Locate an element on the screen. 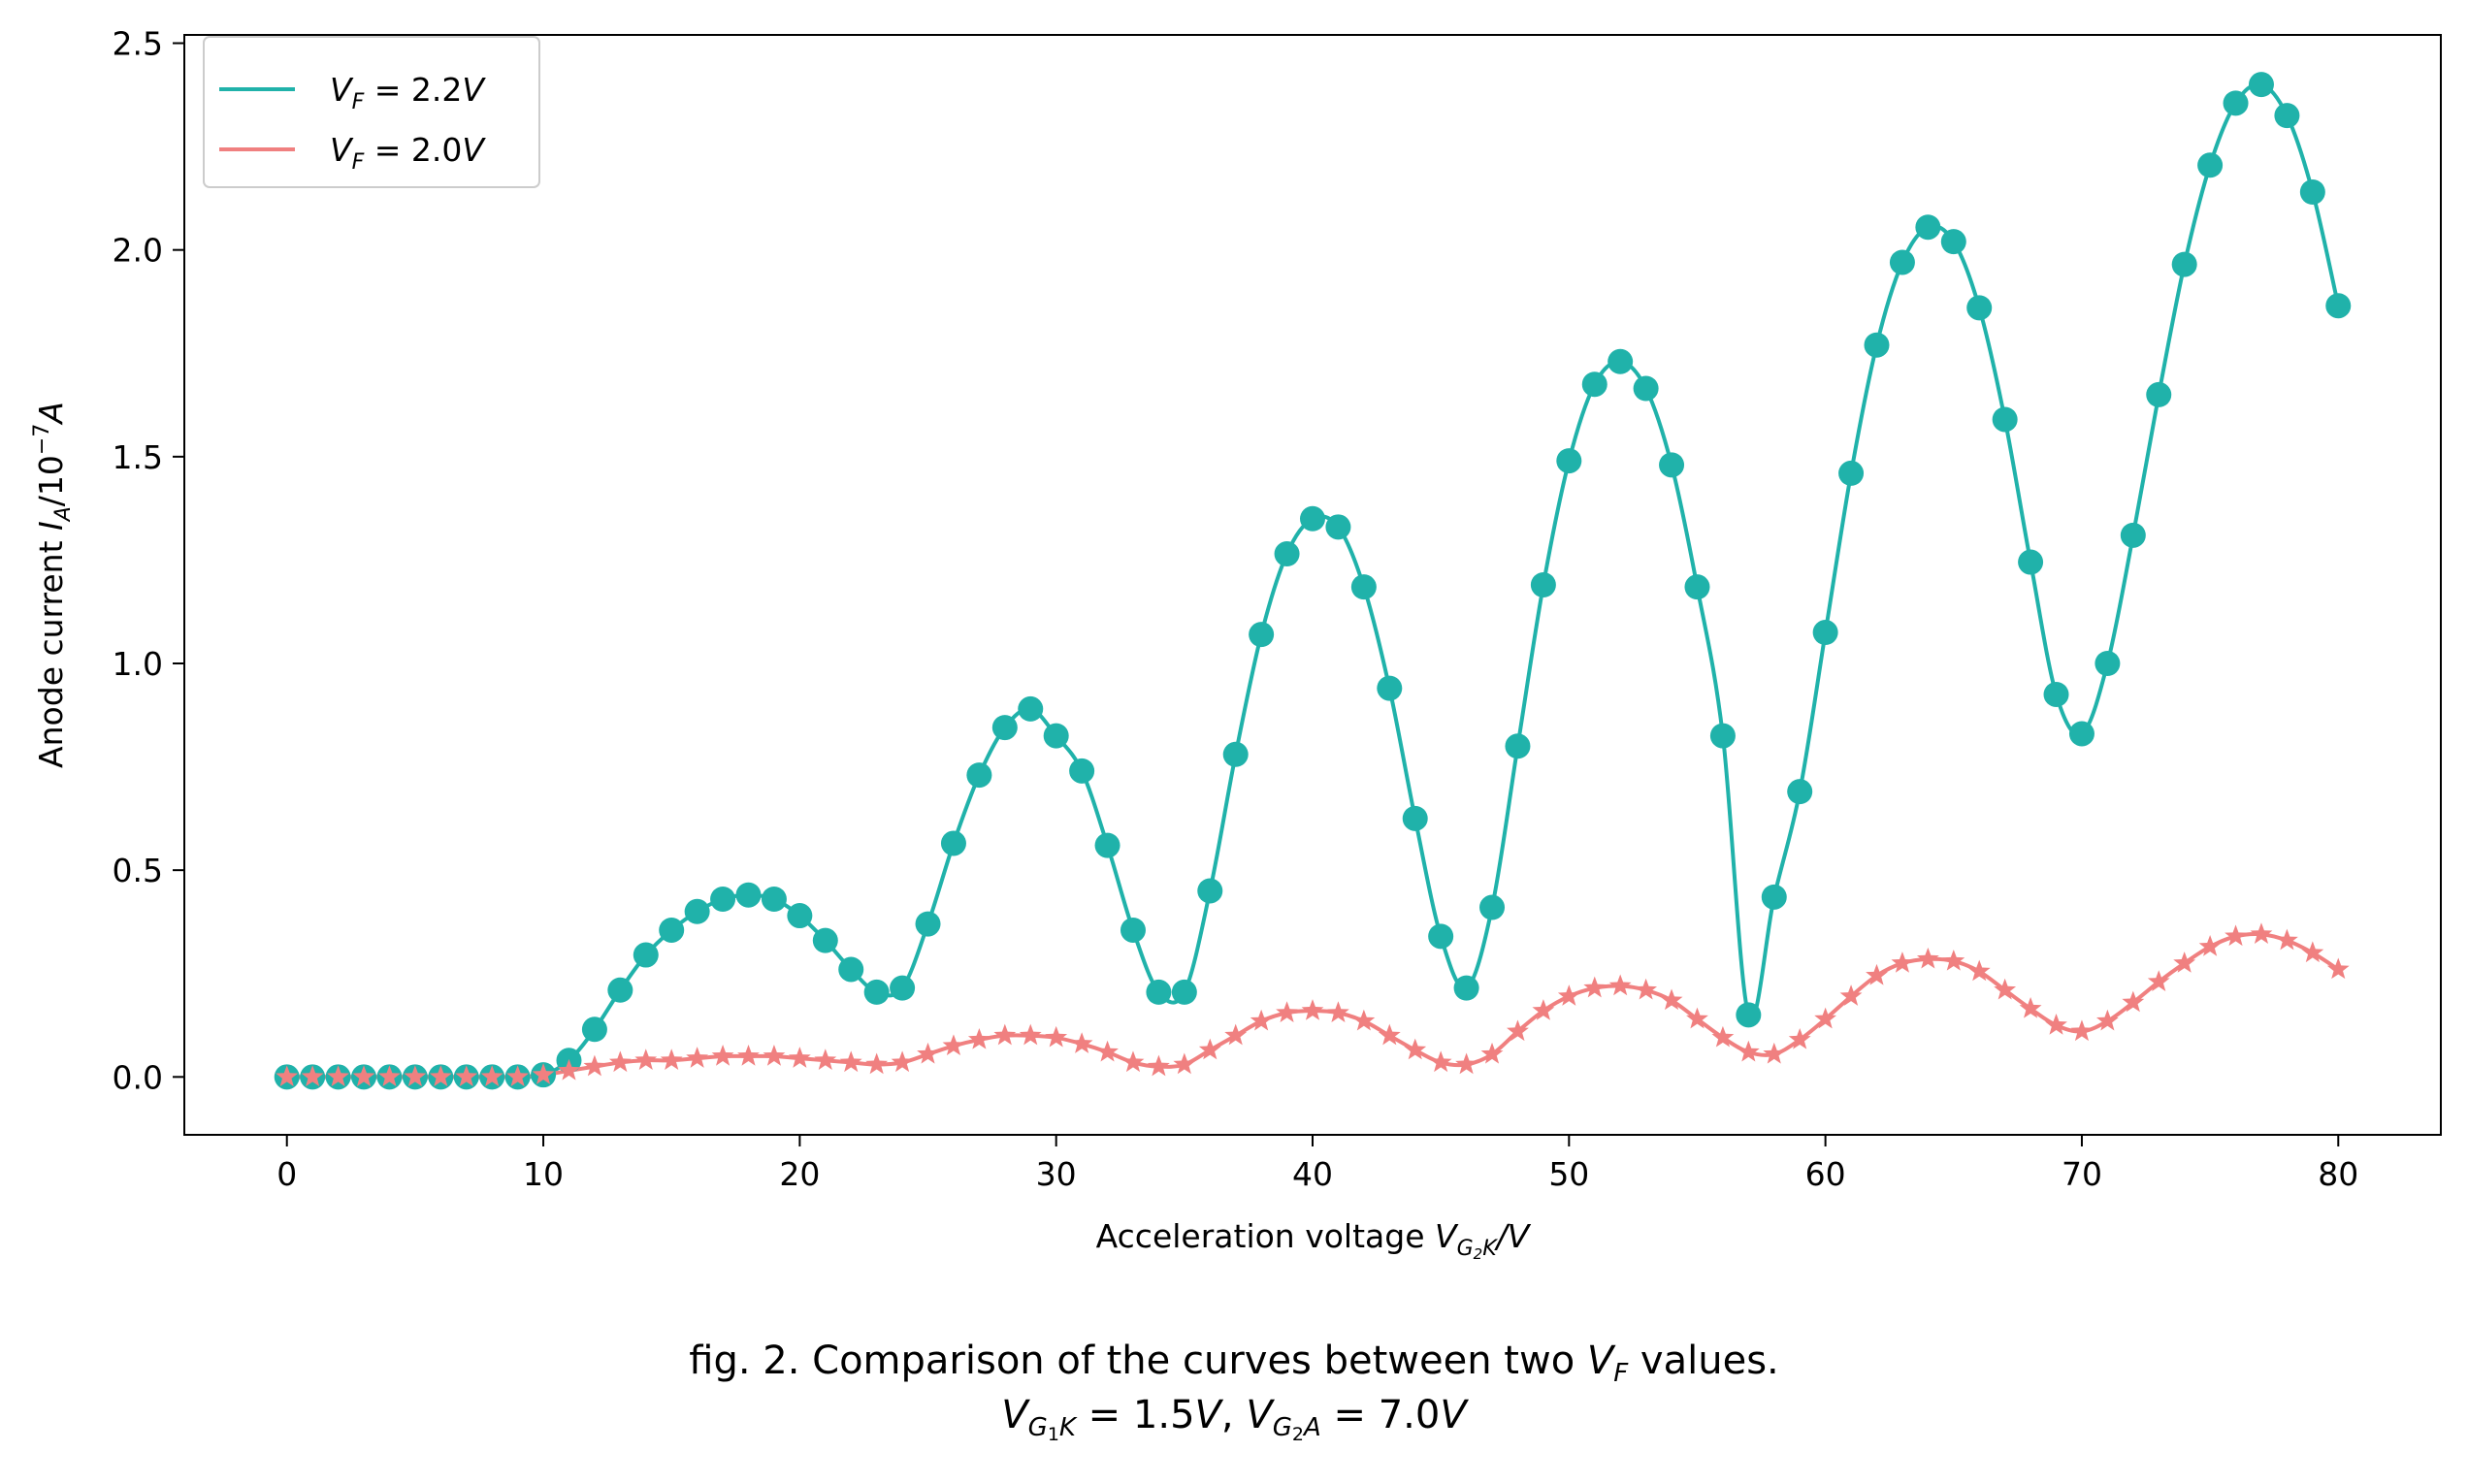 The height and width of the screenshot is (1484, 2468). x-tick-label: 30 is located at coordinates (1056, 1174).